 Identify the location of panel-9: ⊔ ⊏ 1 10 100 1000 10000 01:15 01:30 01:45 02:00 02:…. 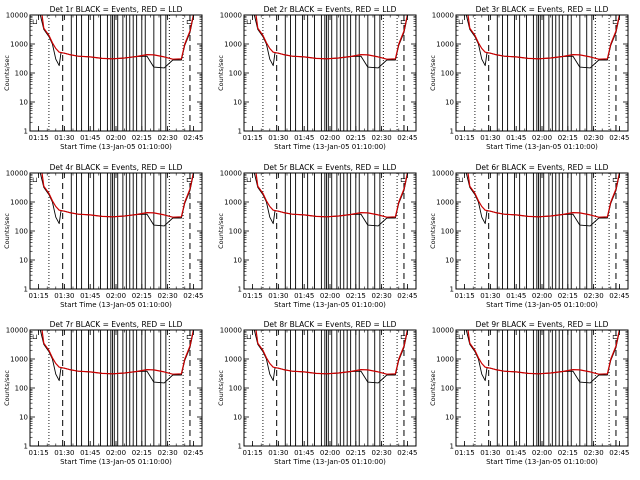
(529, 393).